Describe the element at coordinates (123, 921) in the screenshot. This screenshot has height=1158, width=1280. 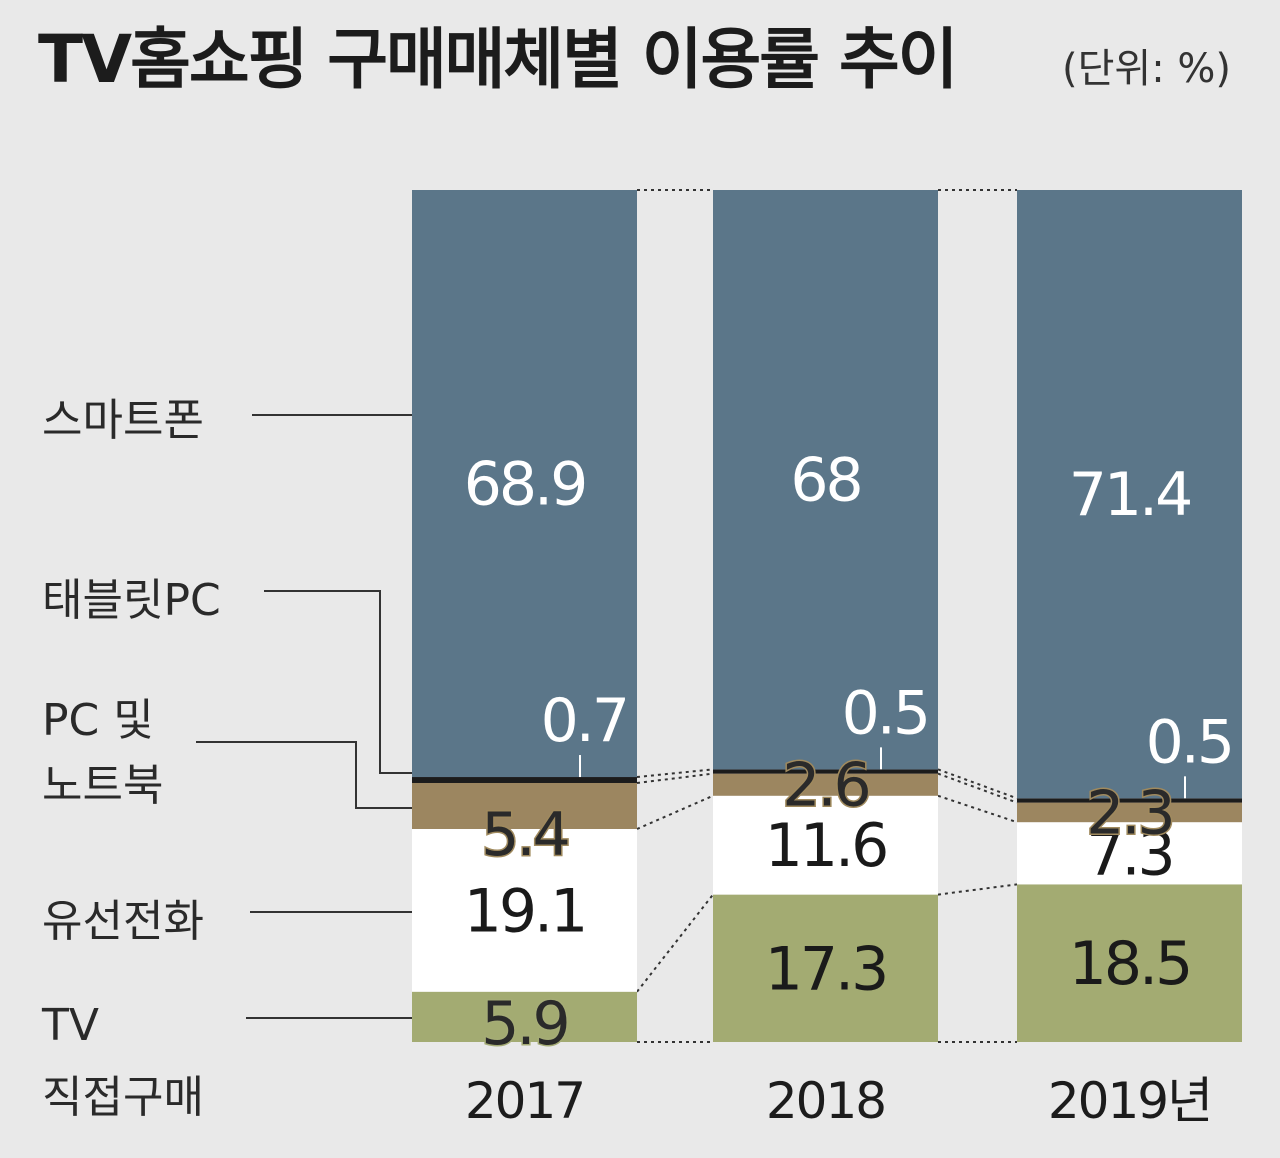
I see `legend-label-landline-0: 유선전화` at that location.